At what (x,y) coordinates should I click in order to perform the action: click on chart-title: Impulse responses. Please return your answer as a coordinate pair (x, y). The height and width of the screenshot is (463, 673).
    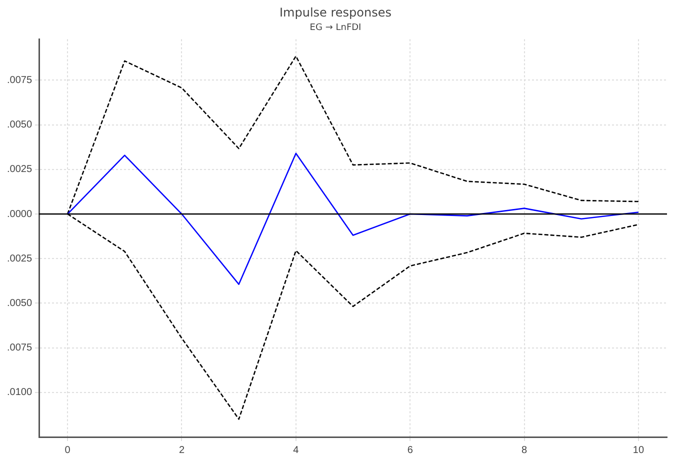
    Looking at the image, I should click on (336, 12).